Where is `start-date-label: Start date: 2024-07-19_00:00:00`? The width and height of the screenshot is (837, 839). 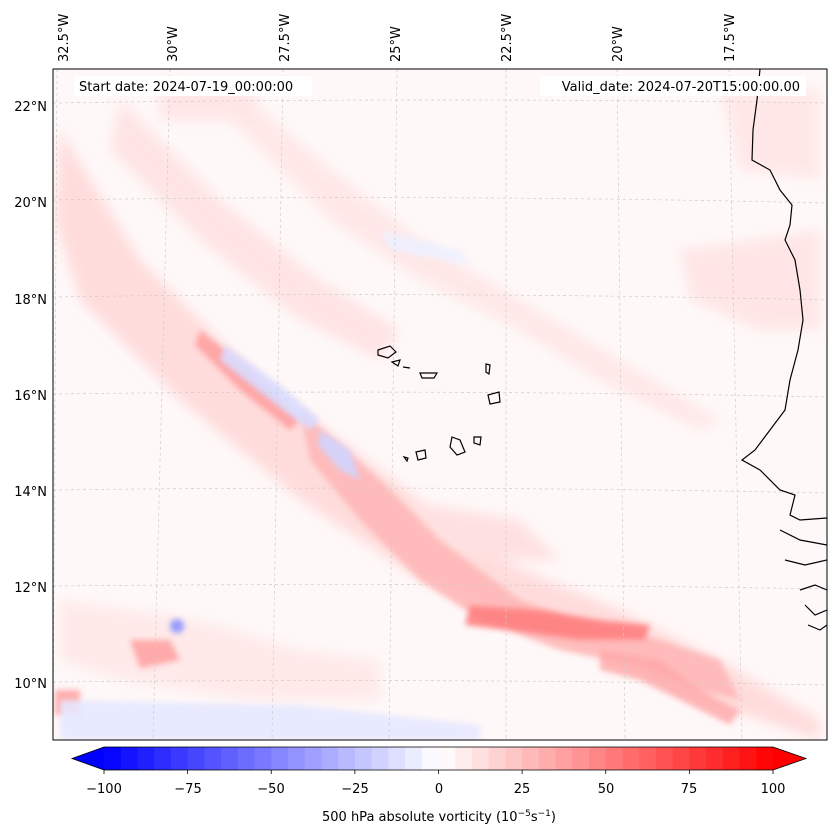
start-date-label: Start date: 2024-07-19_00:00:00 is located at coordinates (186, 87).